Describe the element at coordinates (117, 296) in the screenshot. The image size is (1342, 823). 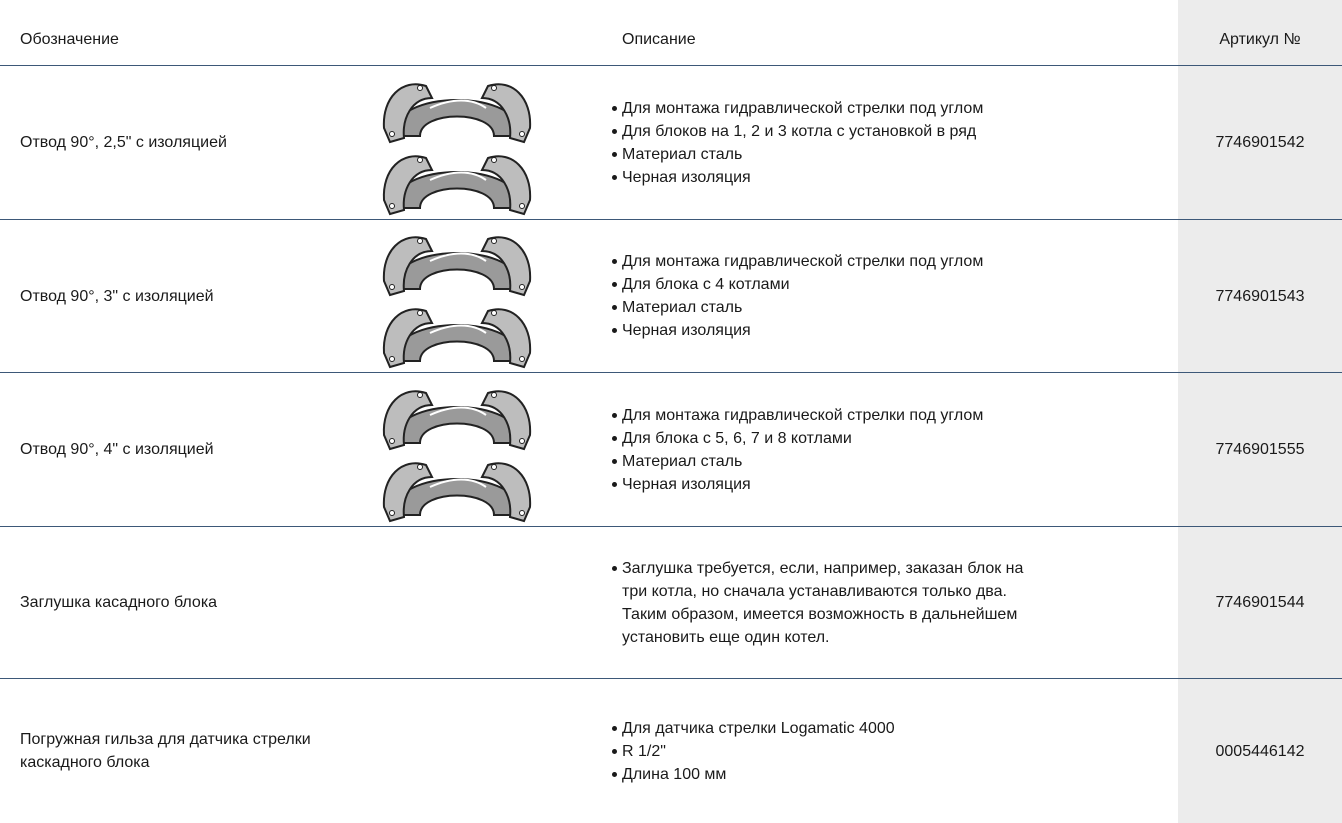
I see `item-name: Отвод 90°, 3" с изоляцией` at that location.